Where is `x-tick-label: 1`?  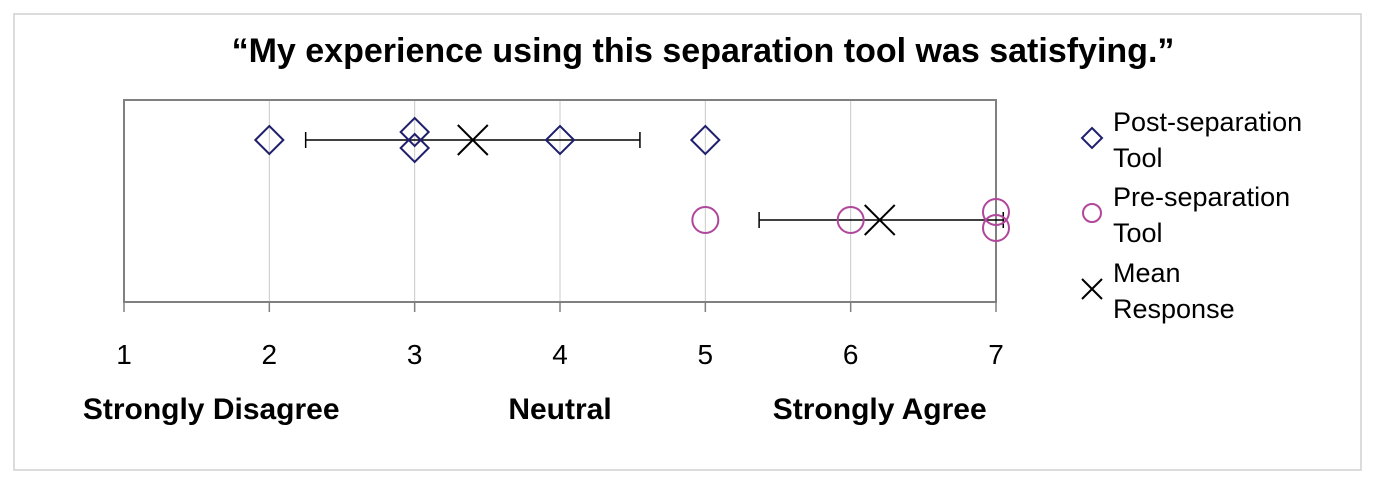
x-tick-label: 1 is located at coordinates (124, 354).